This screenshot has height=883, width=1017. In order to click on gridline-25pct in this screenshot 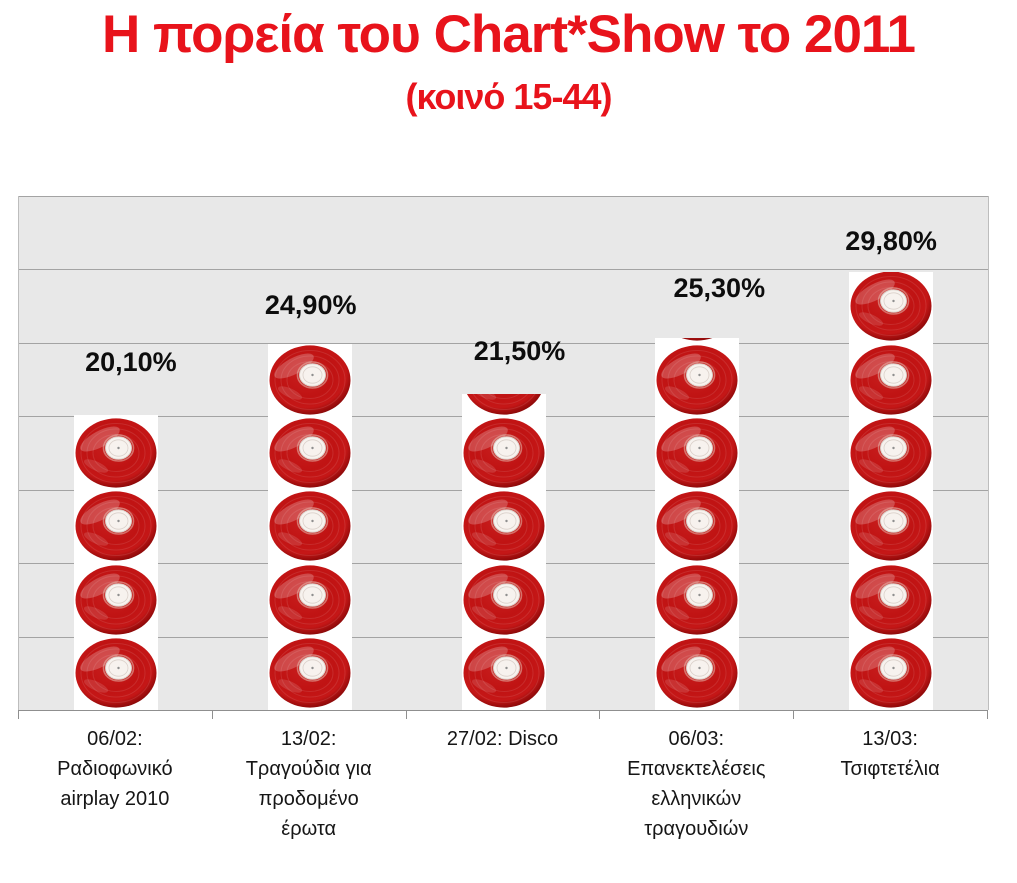, I will do `click(503, 343)`.